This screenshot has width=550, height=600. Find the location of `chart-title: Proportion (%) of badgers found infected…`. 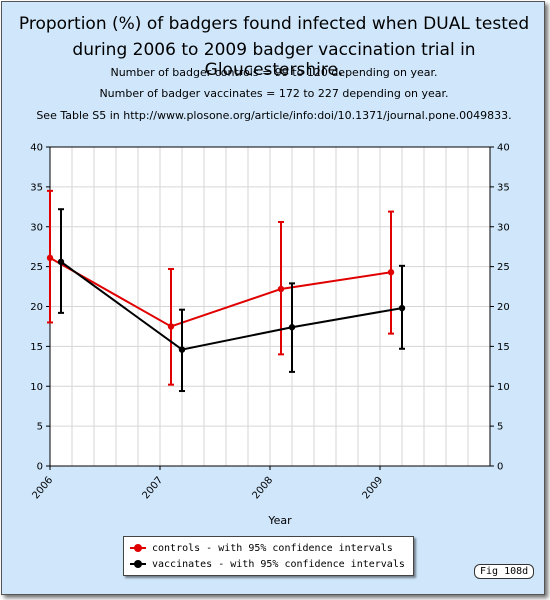

chart-title: Proportion (%) of badgers found infected… is located at coordinates (274, 24).